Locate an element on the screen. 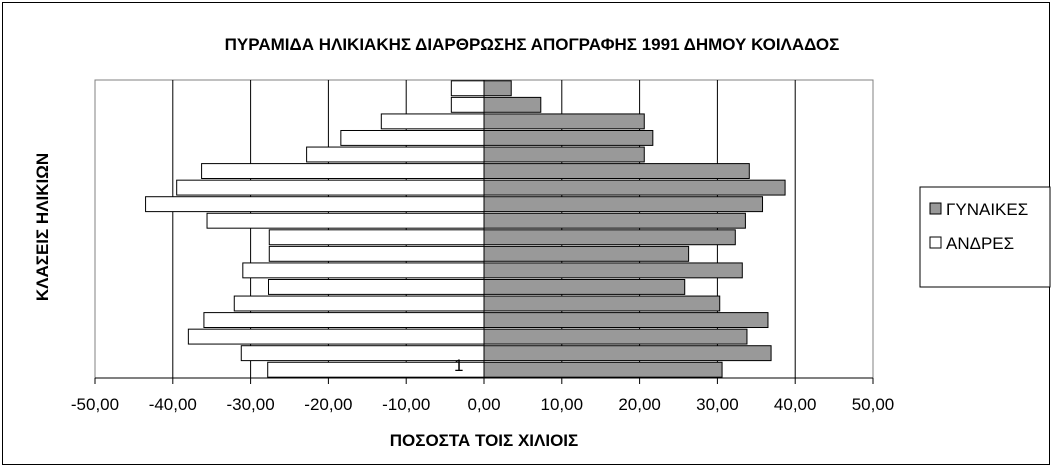  legend: ΓΥΝΑΙΚΕΣ ΑΝΔΡΕΣ is located at coordinates (985, 237).